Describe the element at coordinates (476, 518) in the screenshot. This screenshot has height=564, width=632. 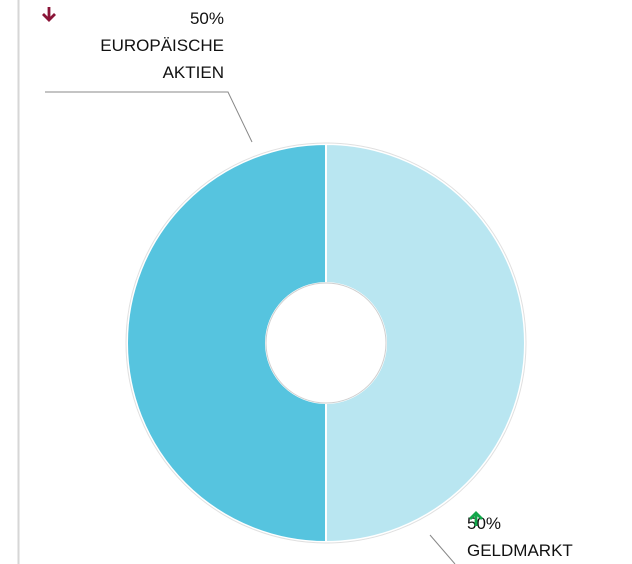
I see `up-arrow` at that location.